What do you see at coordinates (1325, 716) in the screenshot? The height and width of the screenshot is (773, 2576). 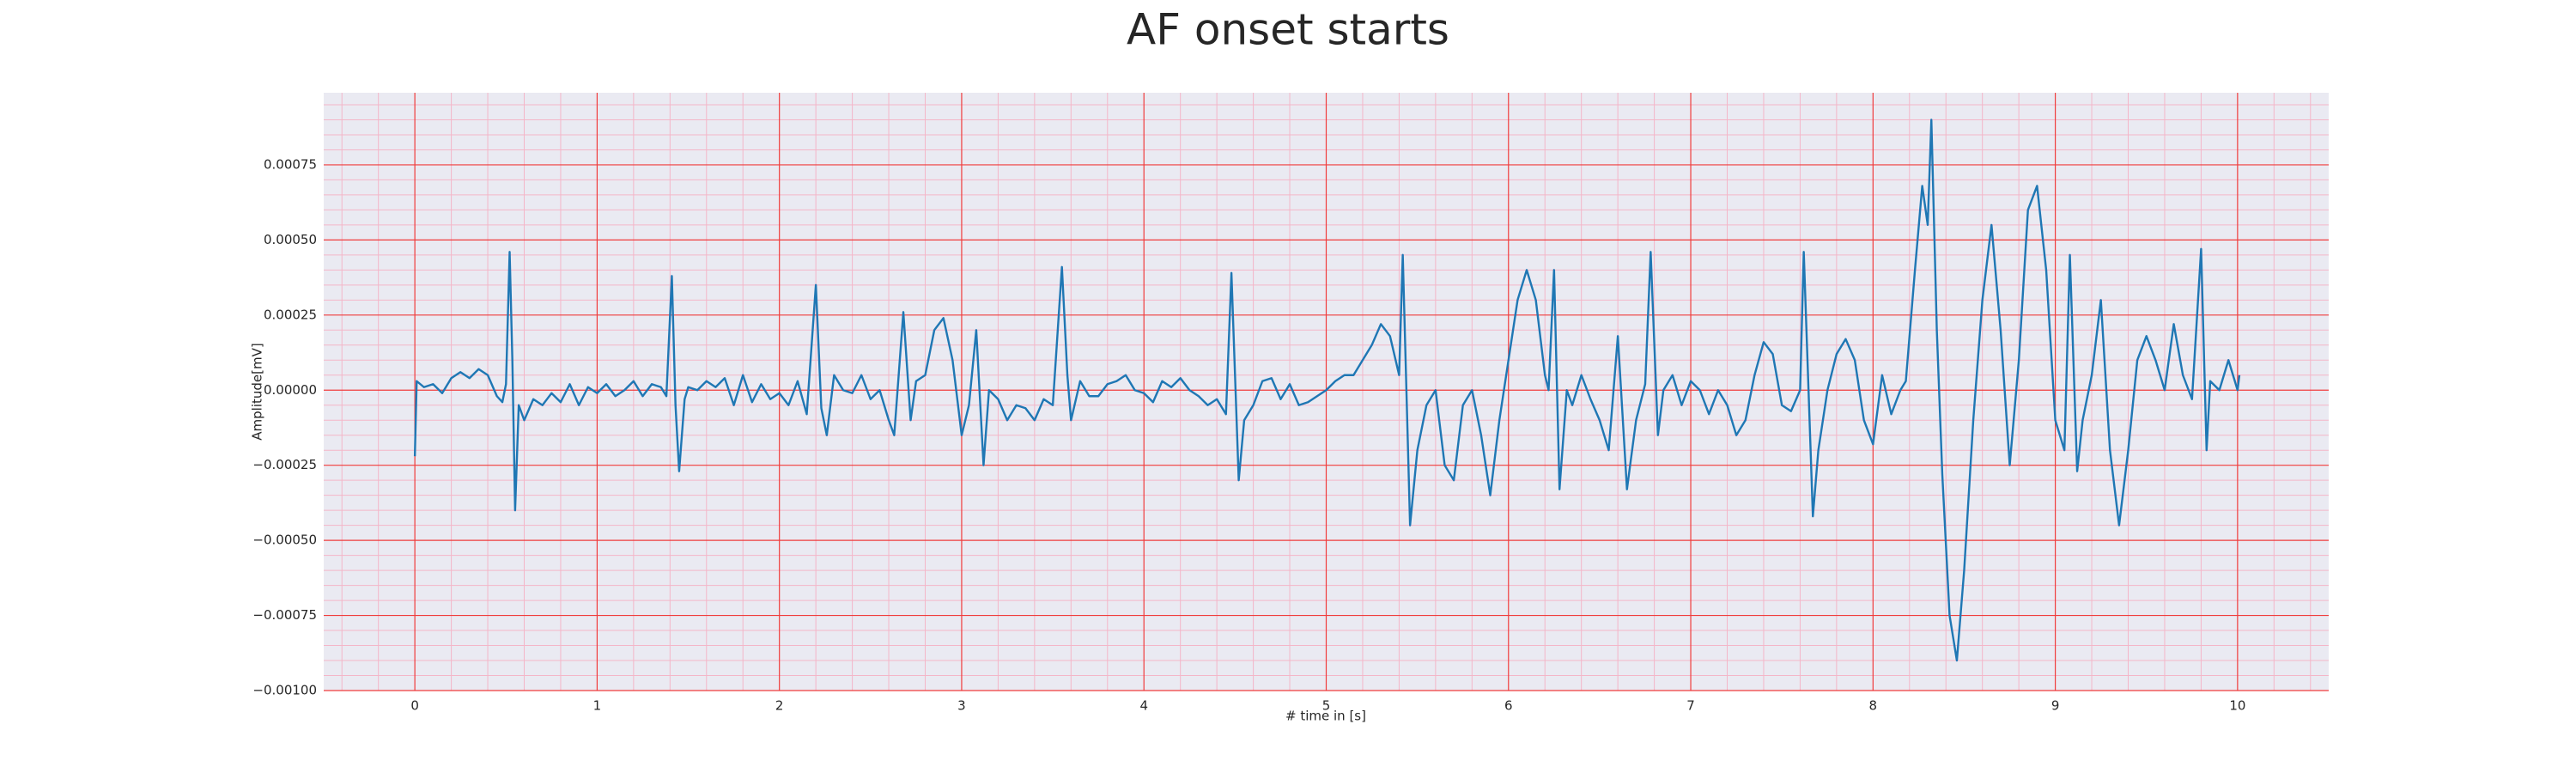 I see `x-axis-label: # time in [s]` at bounding box center [1325, 716].